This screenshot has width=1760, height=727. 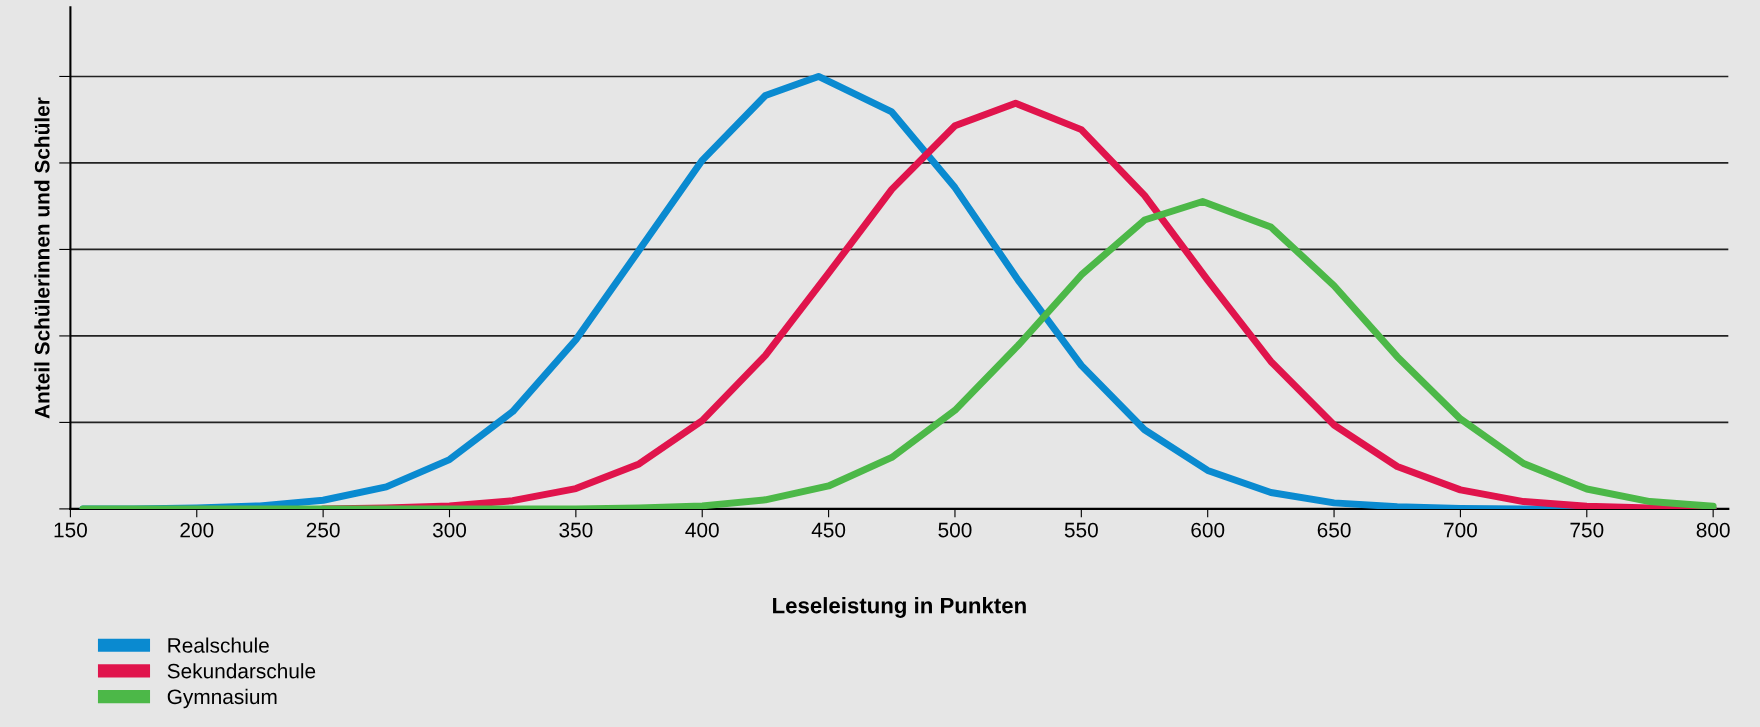 What do you see at coordinates (70, 530) in the screenshot?
I see `x-tick-label: 150` at bounding box center [70, 530].